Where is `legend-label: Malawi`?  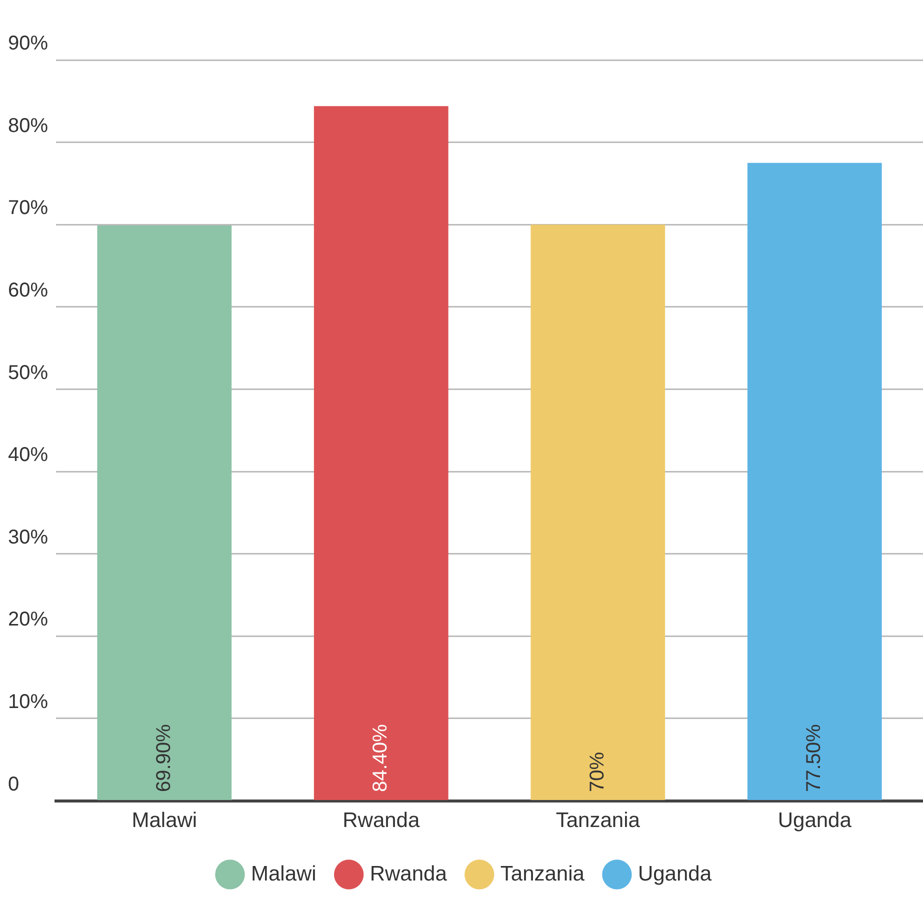 legend-label: Malawi is located at coordinates (283, 874).